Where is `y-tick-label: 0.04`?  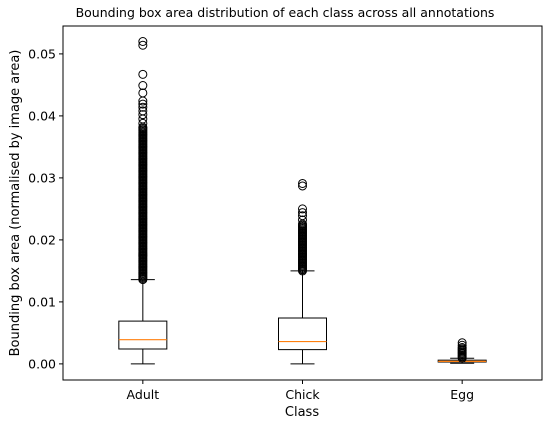
y-tick-label: 0.04 is located at coordinates (42, 115).